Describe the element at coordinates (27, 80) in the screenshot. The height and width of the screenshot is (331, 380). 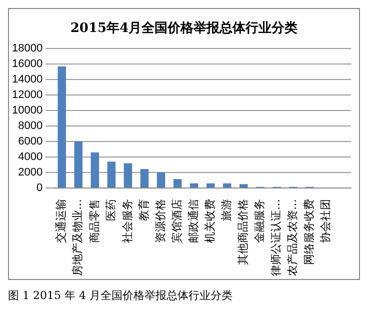
I see `y-tick-label: 14000` at that location.